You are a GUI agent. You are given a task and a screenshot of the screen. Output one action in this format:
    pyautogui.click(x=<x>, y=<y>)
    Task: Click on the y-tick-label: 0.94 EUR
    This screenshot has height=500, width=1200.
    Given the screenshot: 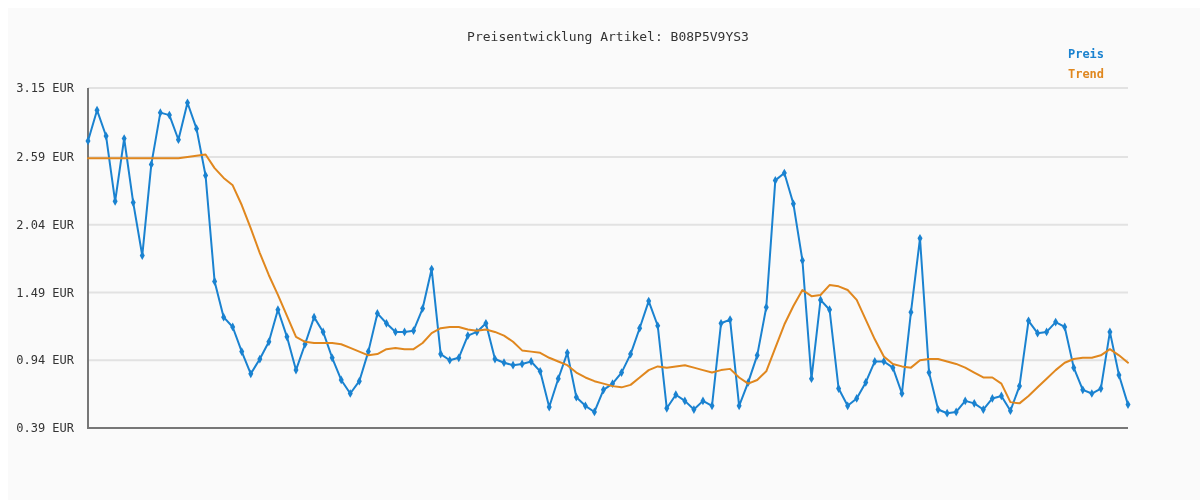 What is the action you would take?
    pyautogui.click(x=45, y=360)
    